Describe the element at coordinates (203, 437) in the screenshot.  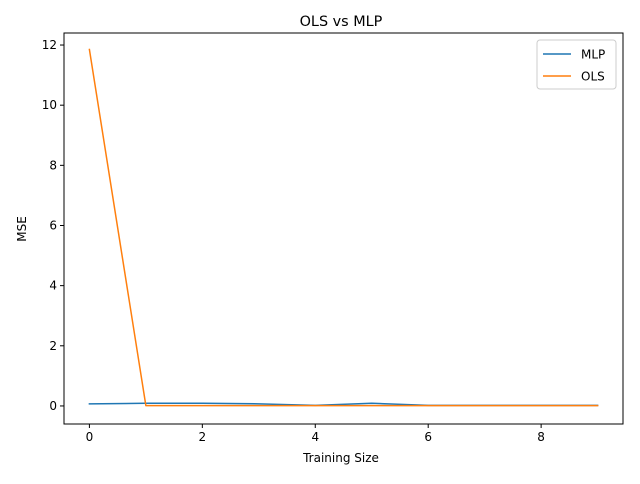
I see `x-tick-label: 2` at that location.